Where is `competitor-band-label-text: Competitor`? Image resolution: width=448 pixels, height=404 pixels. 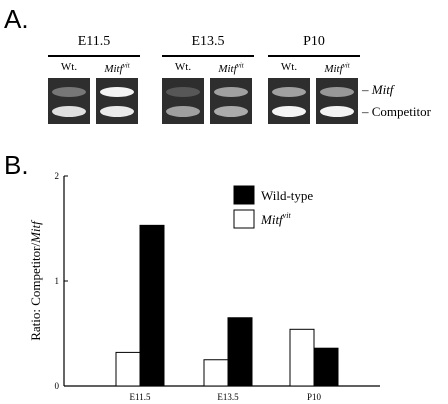
competitor-band-label-text: Competitor is located at coordinates (401, 111).